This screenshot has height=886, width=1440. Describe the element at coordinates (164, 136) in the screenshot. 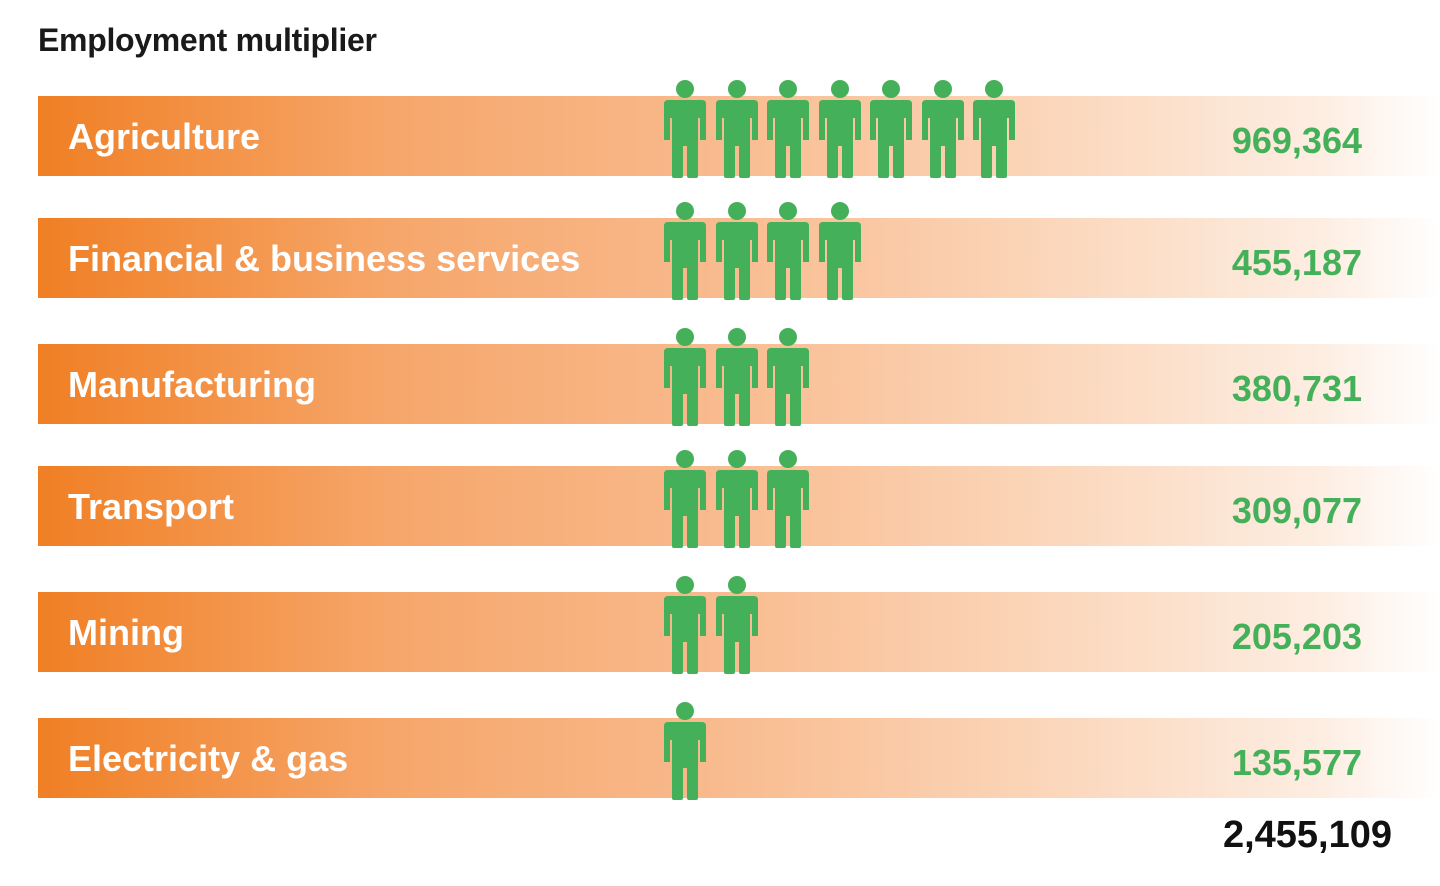

I see `category-label: Agriculture` at that location.